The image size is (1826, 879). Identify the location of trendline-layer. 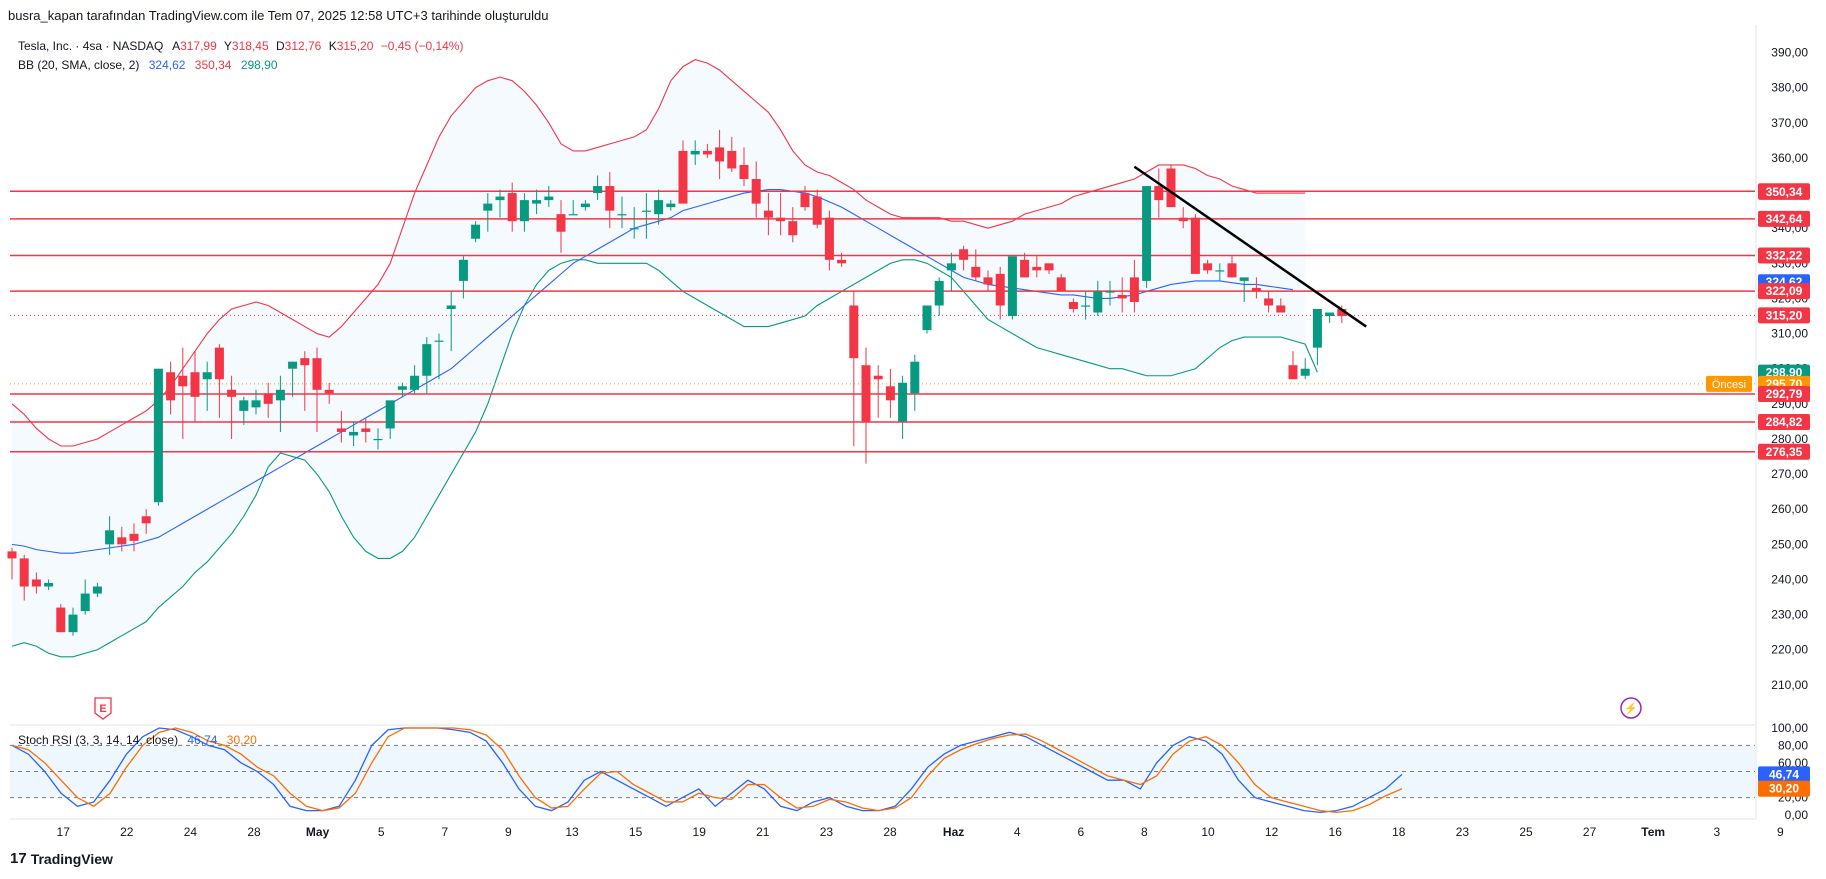
(1250, 246).